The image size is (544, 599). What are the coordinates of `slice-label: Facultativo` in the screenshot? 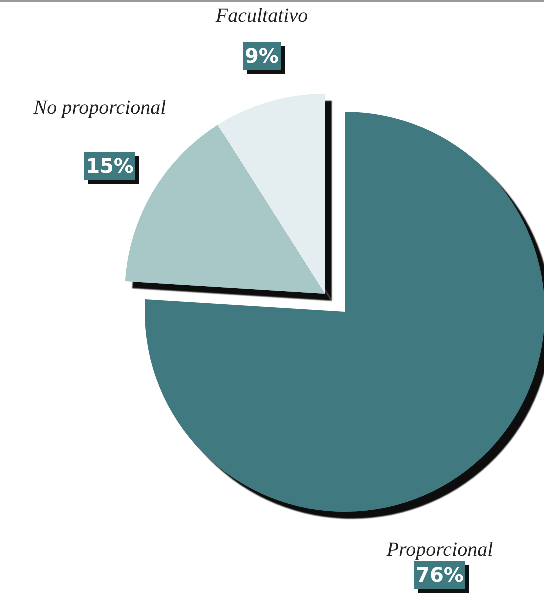 It's located at (261, 16).